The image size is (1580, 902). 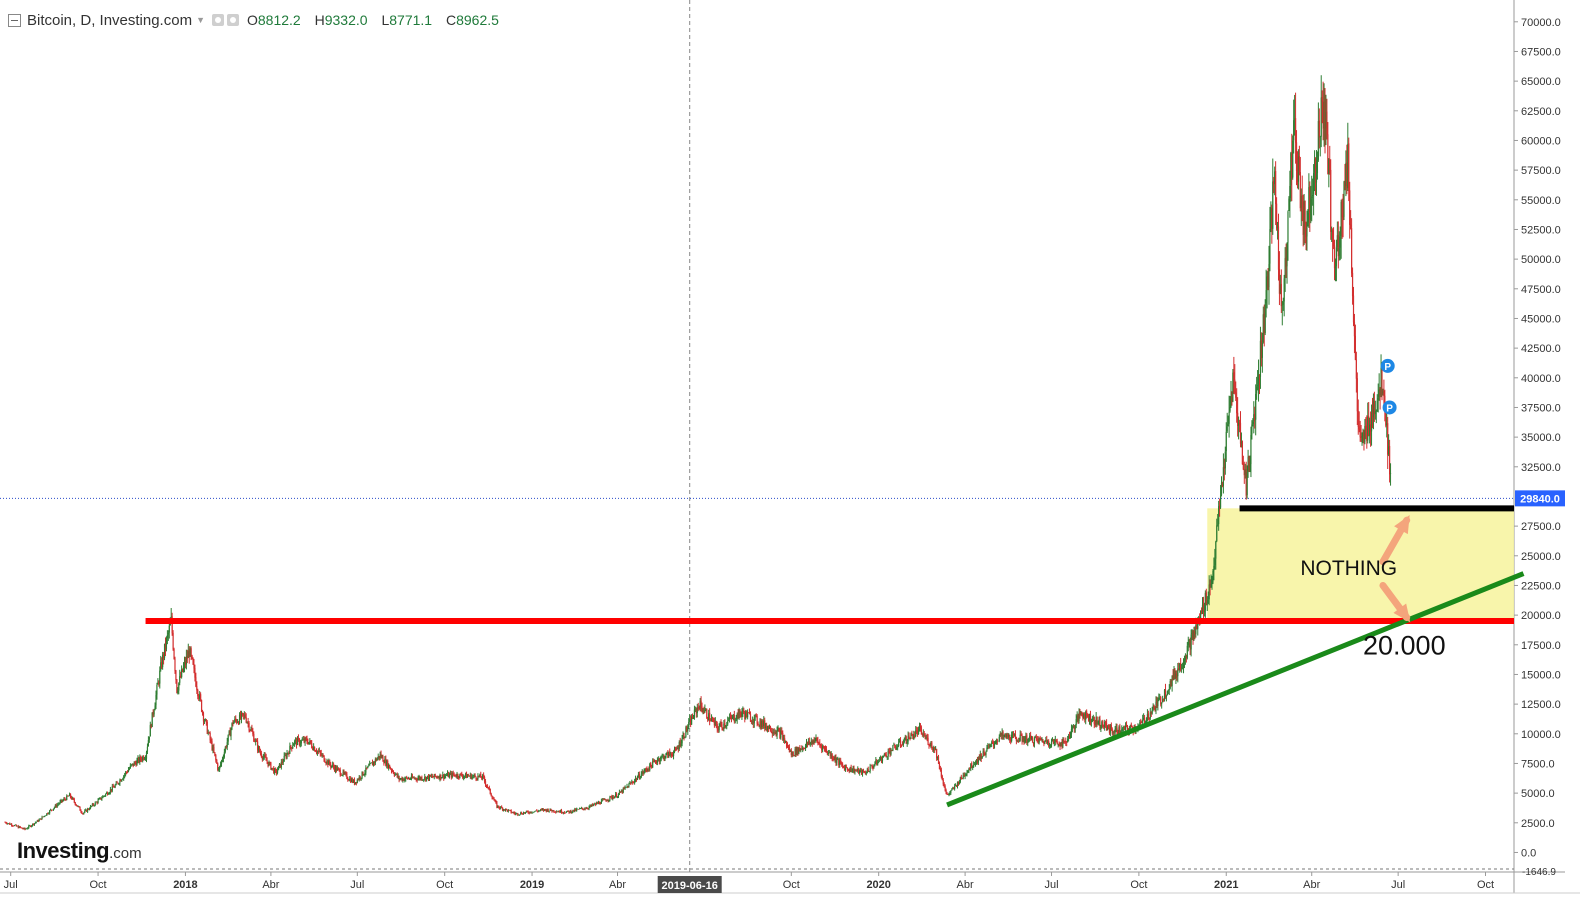 What do you see at coordinates (1348, 568) in the screenshot?
I see `annotation-nothing: NOTHING` at bounding box center [1348, 568].